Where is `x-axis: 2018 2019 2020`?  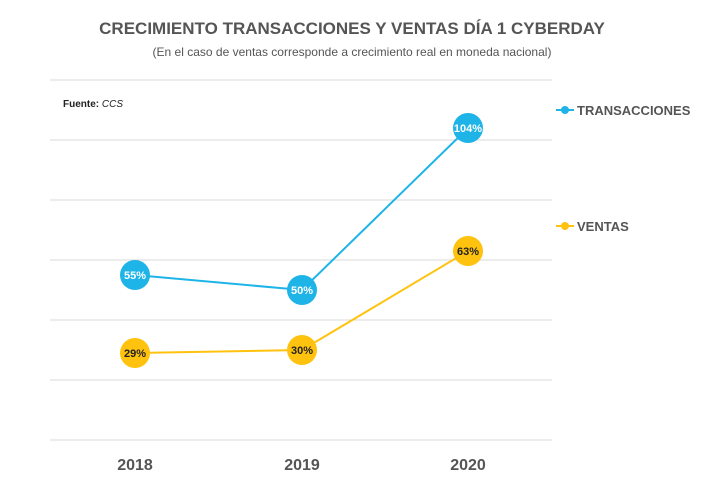 x-axis: 2018 2019 2020 is located at coordinates (301, 465).